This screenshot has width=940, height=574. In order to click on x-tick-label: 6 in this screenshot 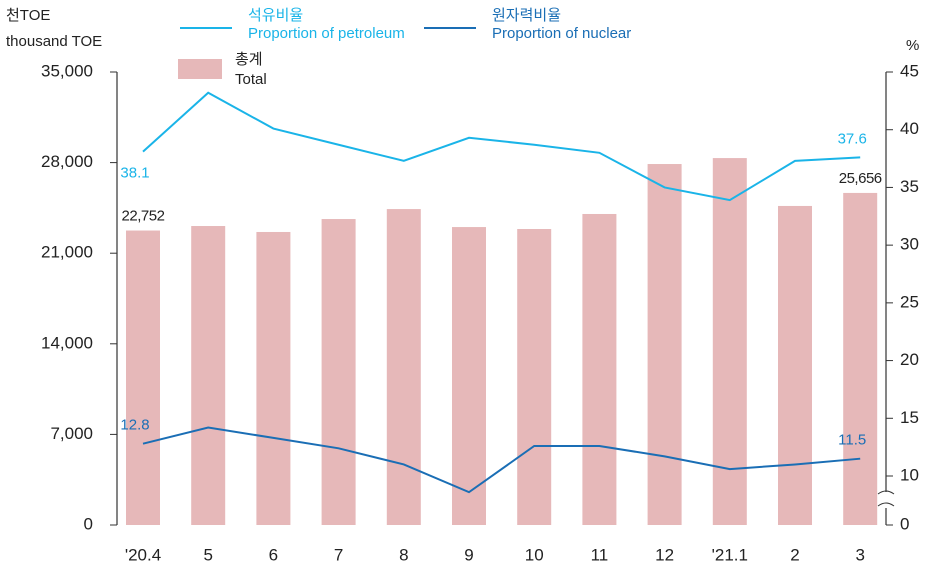, I will do `click(273, 554)`.